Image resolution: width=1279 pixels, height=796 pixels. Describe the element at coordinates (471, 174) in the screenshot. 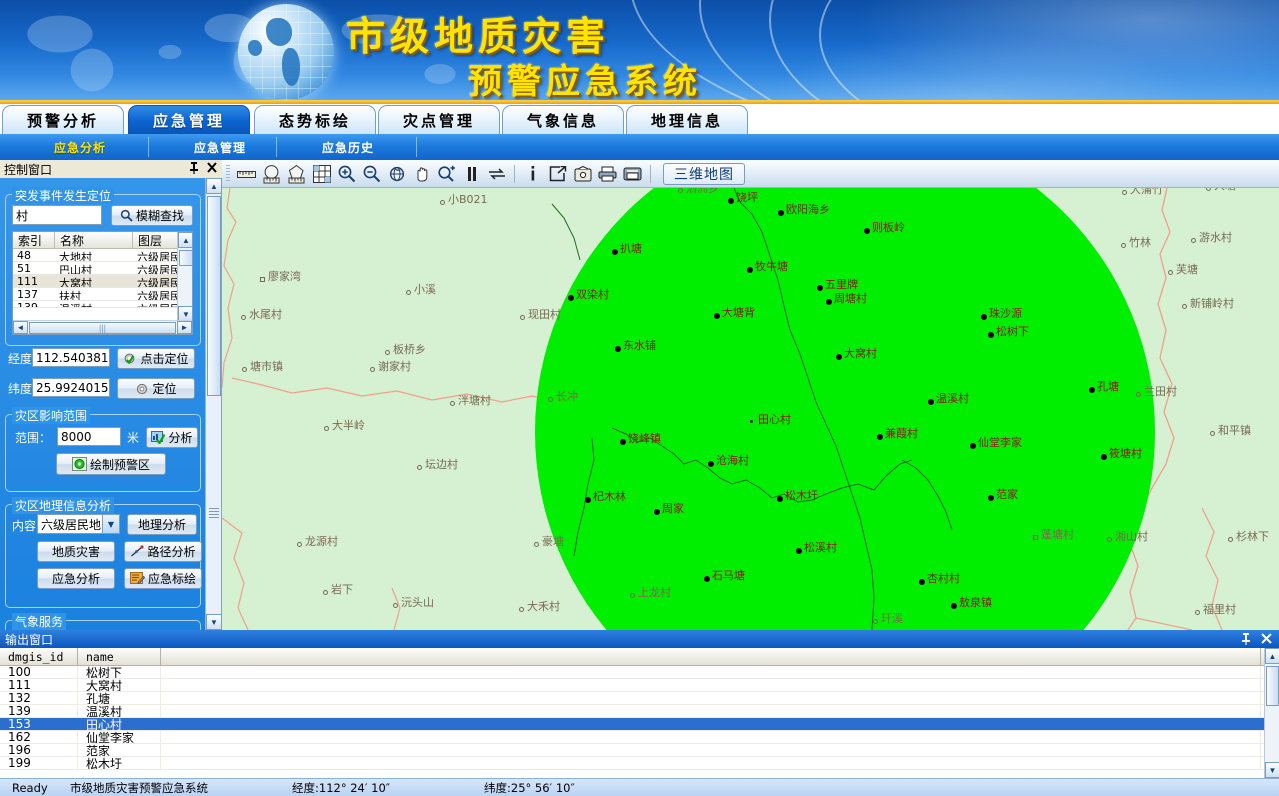

I see `pause-icon` at that location.